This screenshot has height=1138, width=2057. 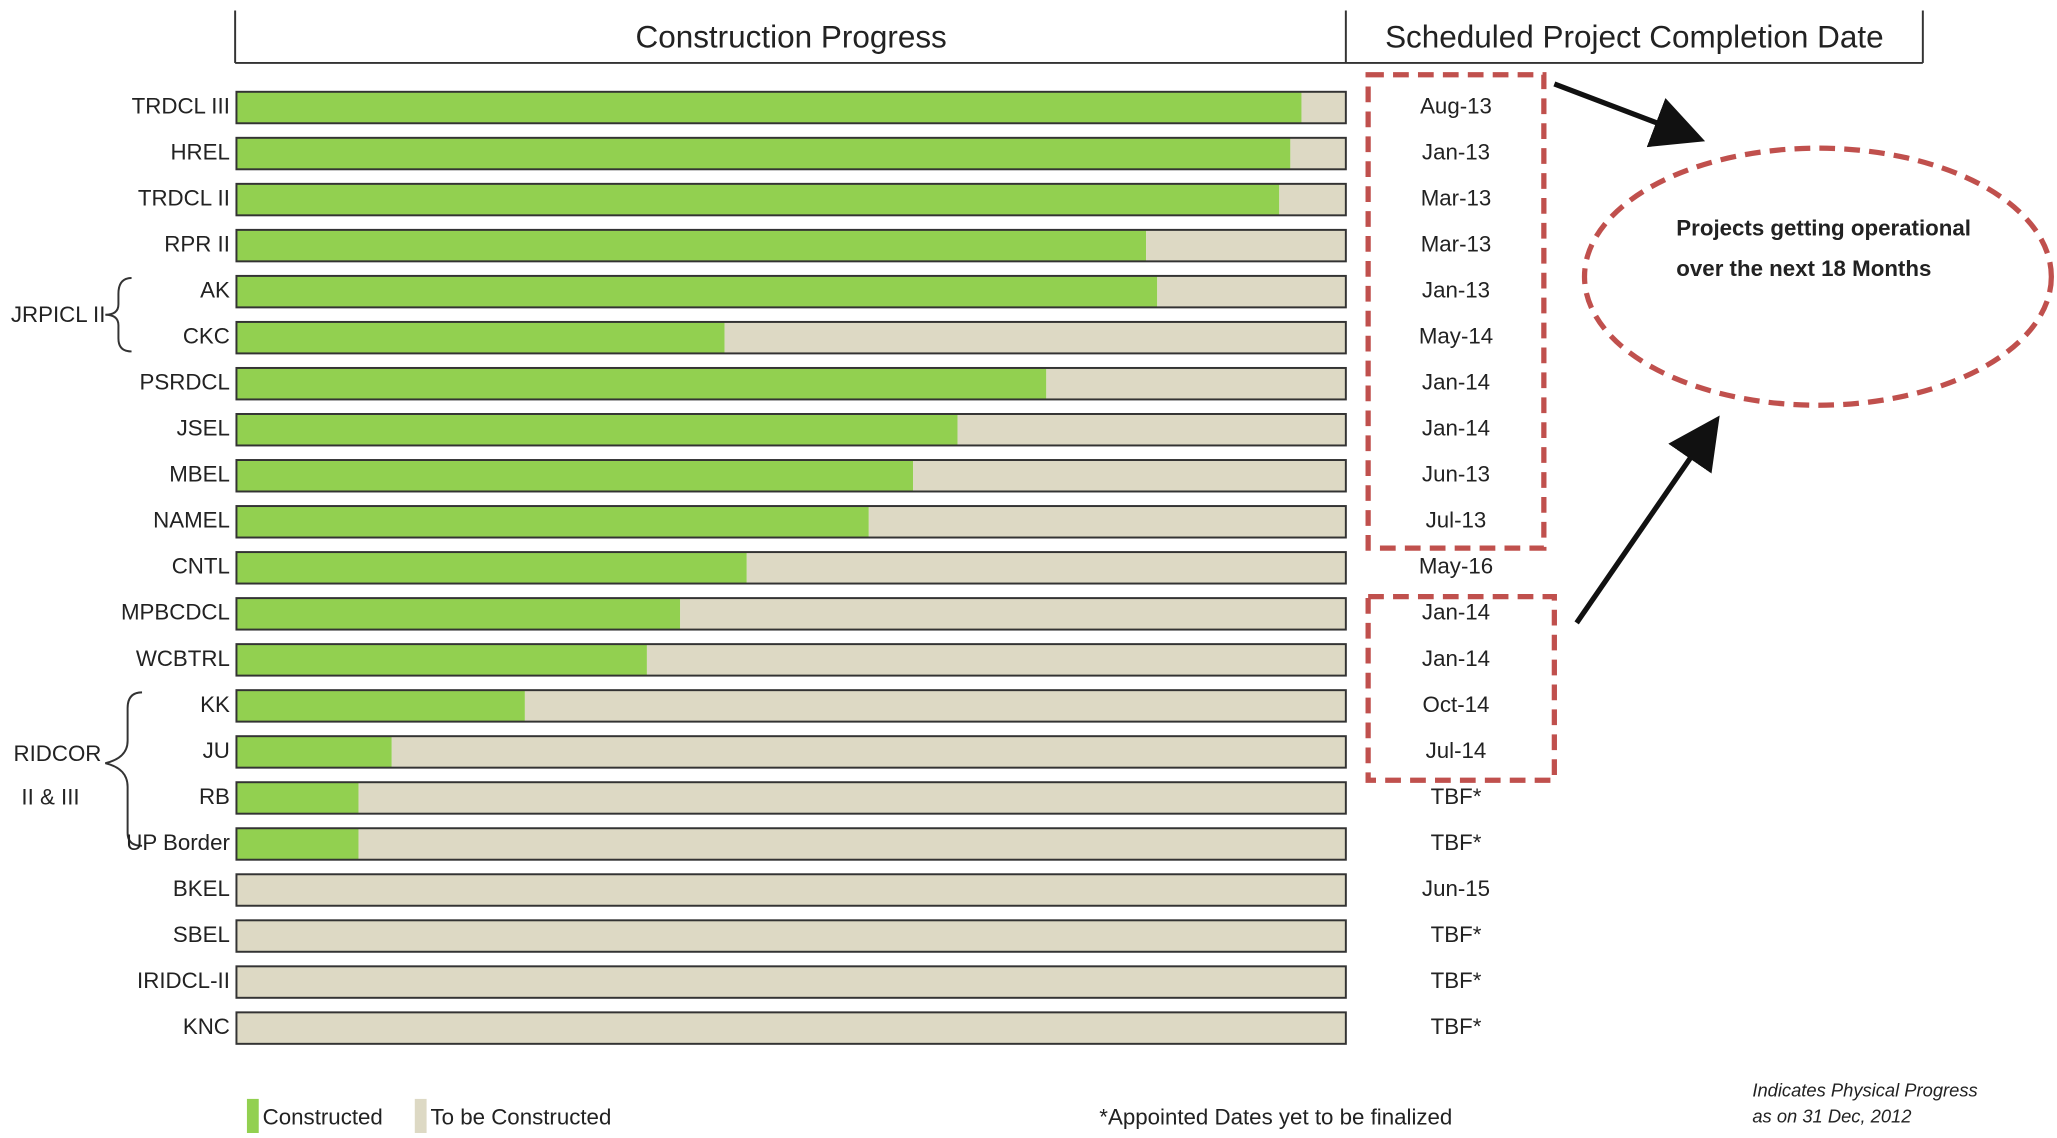 What do you see at coordinates (201, 566) in the screenshot?
I see `y-tick-label: CNTL` at bounding box center [201, 566].